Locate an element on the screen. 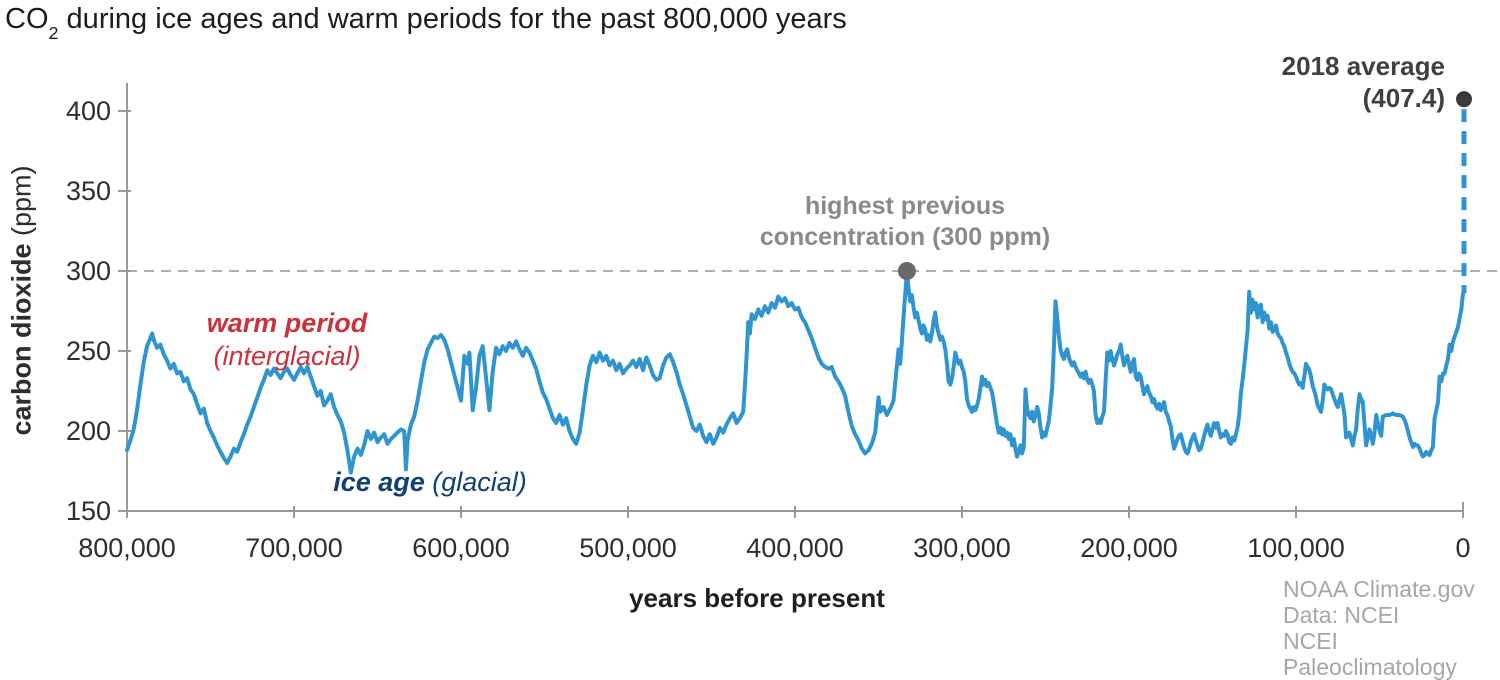 The image size is (1500, 680). y-axis-label: carbon dioxide (ppm) is located at coordinates (22, 300).